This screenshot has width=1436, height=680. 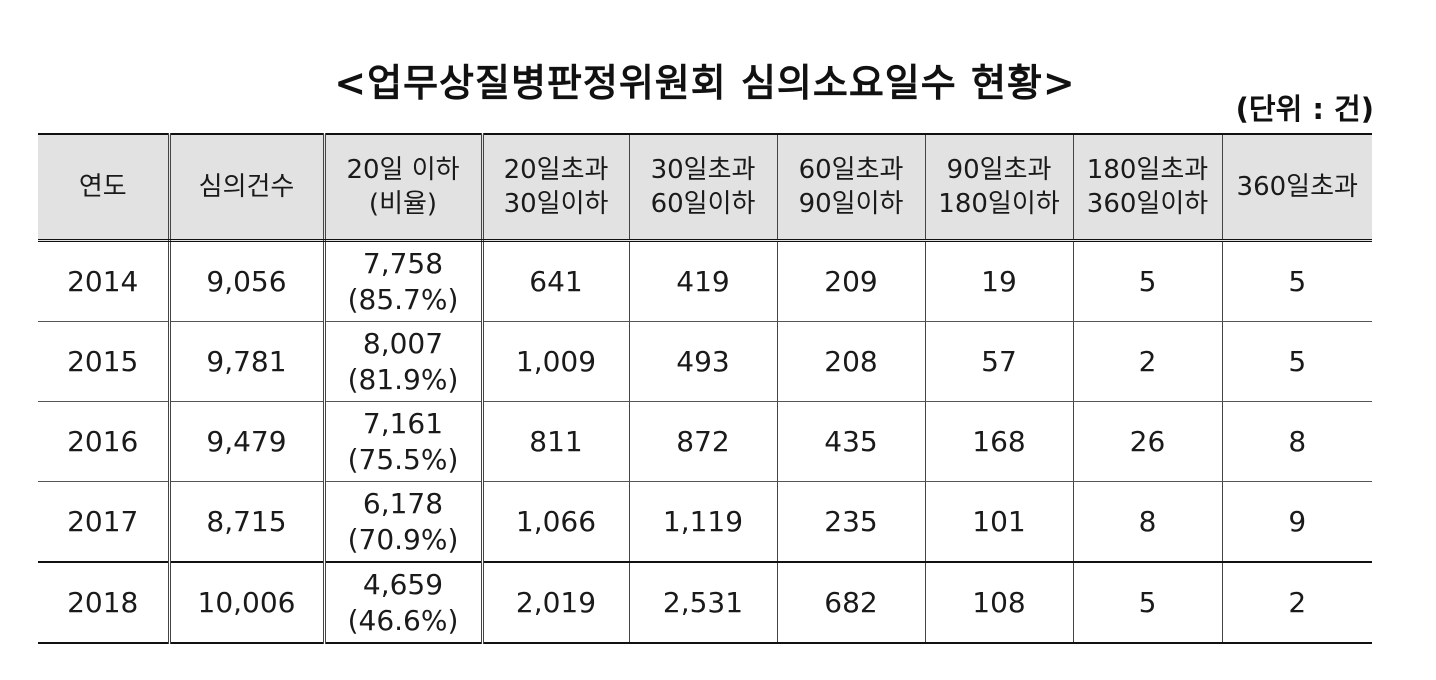 What do you see at coordinates (1147, 187) in the screenshot?
I see `column-header: 180일초과 360일이하` at bounding box center [1147, 187].